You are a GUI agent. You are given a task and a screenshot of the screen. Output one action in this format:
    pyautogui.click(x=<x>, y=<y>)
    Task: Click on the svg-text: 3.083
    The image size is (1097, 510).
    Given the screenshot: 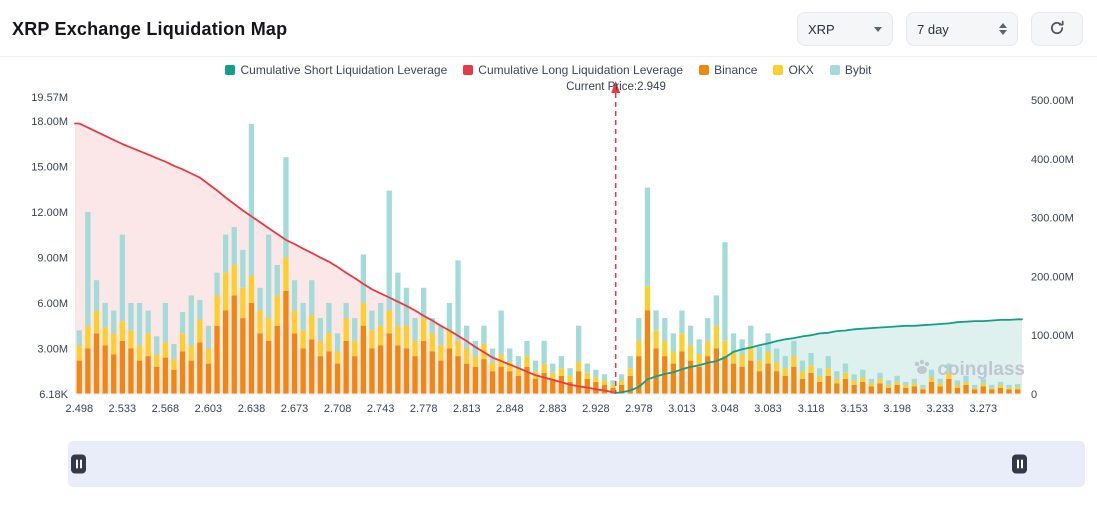 What is the action you would take?
    pyautogui.click(x=768, y=409)
    